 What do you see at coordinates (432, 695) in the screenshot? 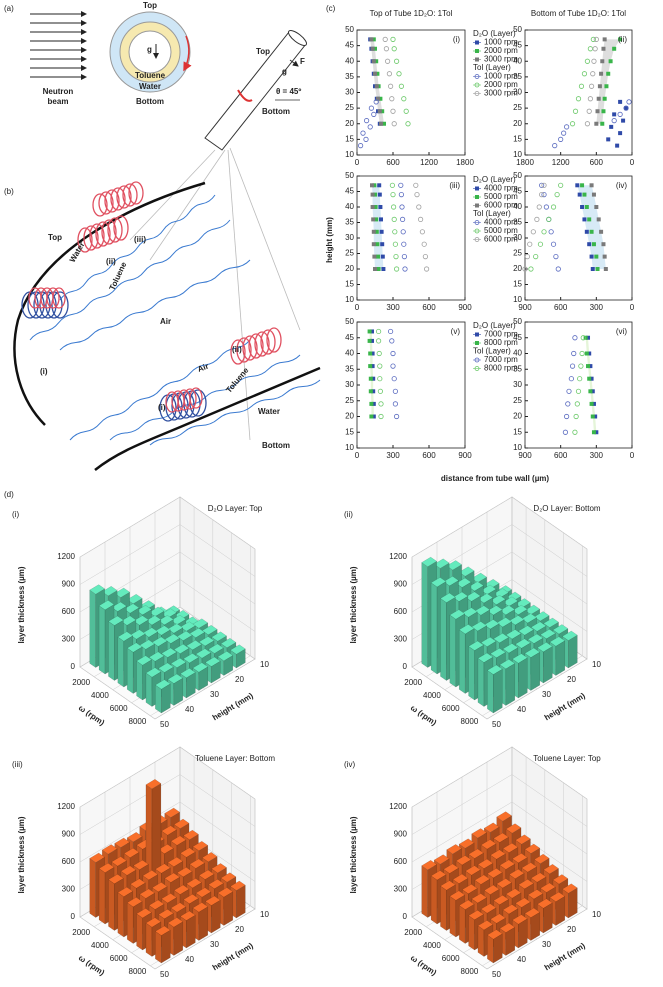
I see `x-tick-label: 4000` at bounding box center [432, 695].